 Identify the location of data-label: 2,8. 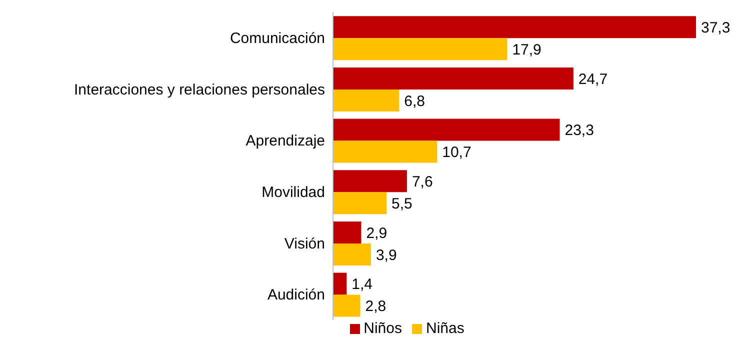
(375, 307).